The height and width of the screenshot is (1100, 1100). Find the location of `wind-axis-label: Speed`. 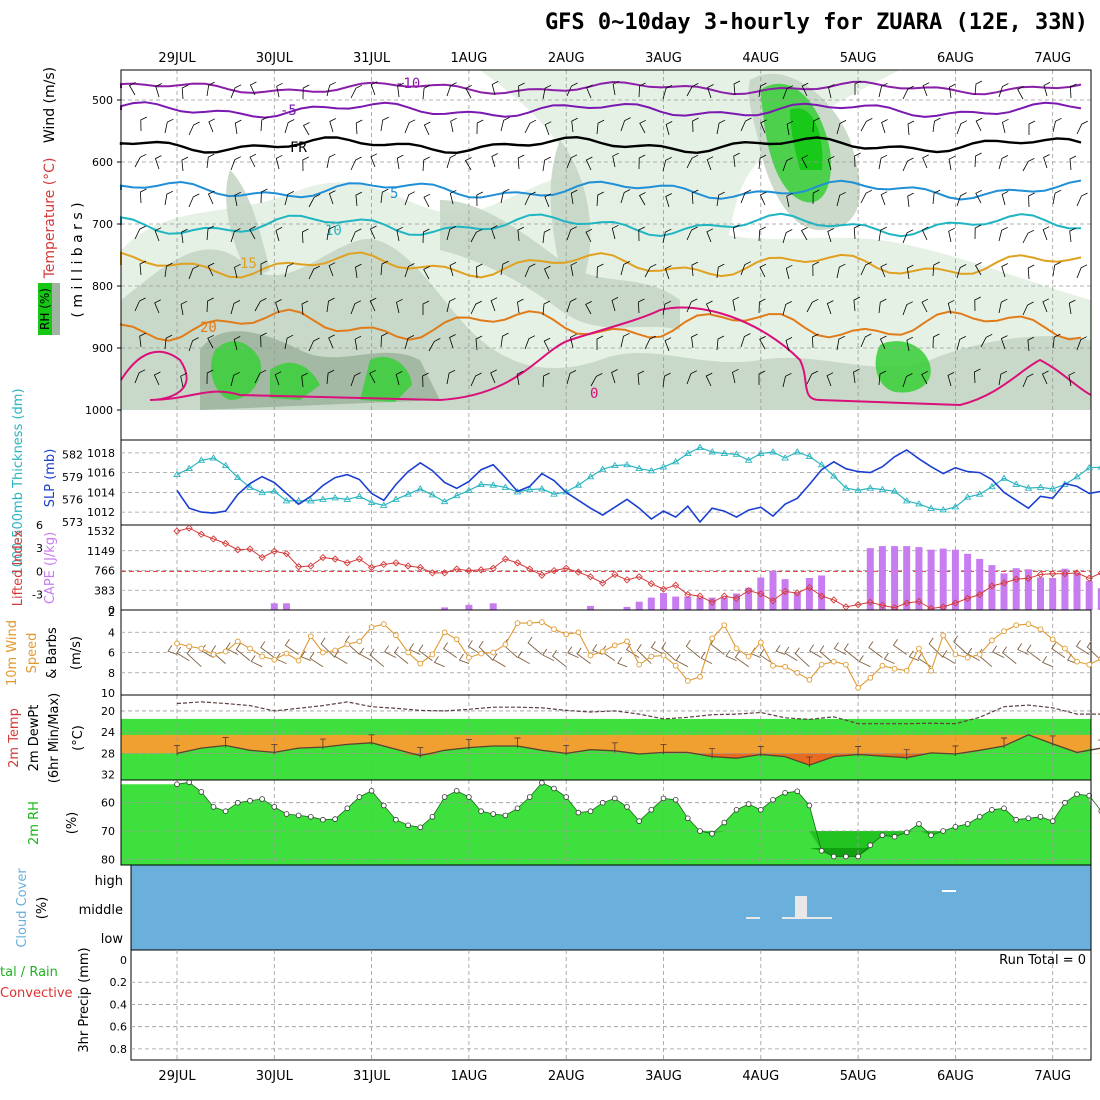

wind-axis-label: Speed is located at coordinates (32, 653).